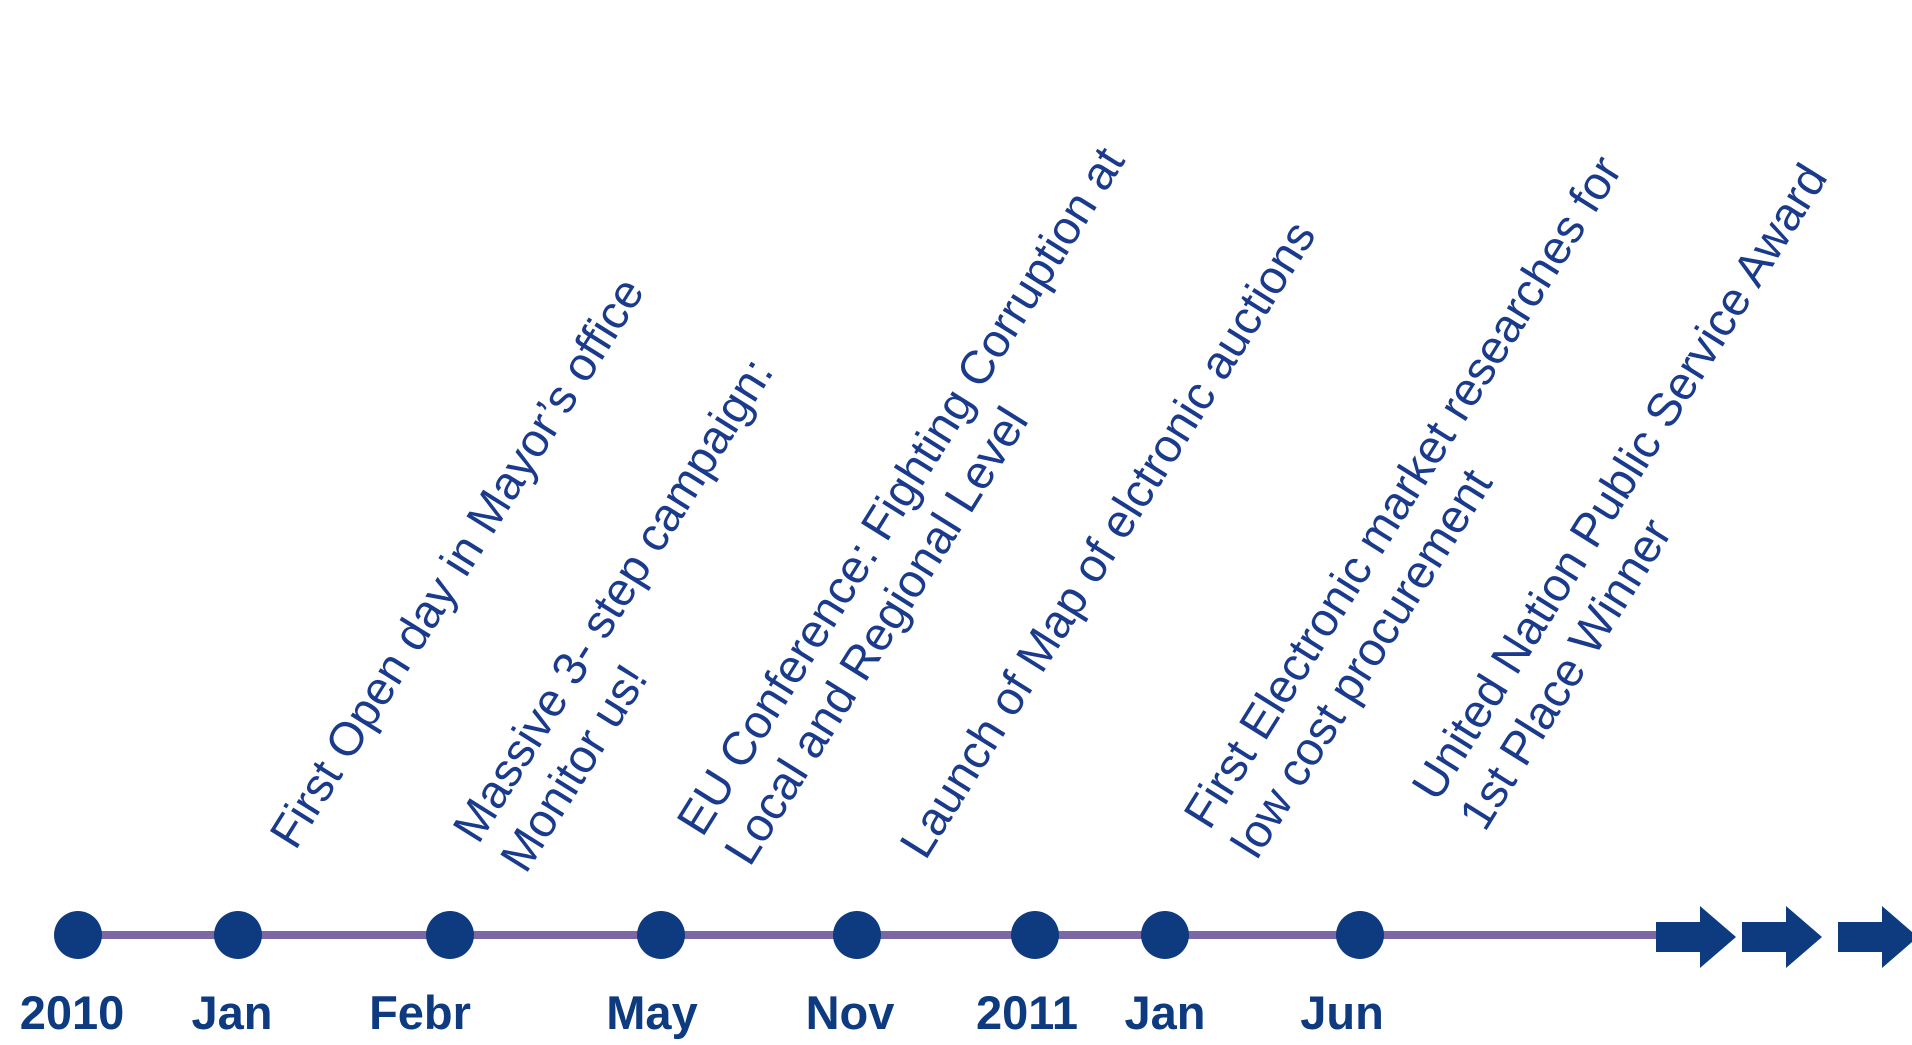 This screenshot has width=1912, height=1045. I want to click on date-label-jan-2010: Jan, so click(232, 1012).